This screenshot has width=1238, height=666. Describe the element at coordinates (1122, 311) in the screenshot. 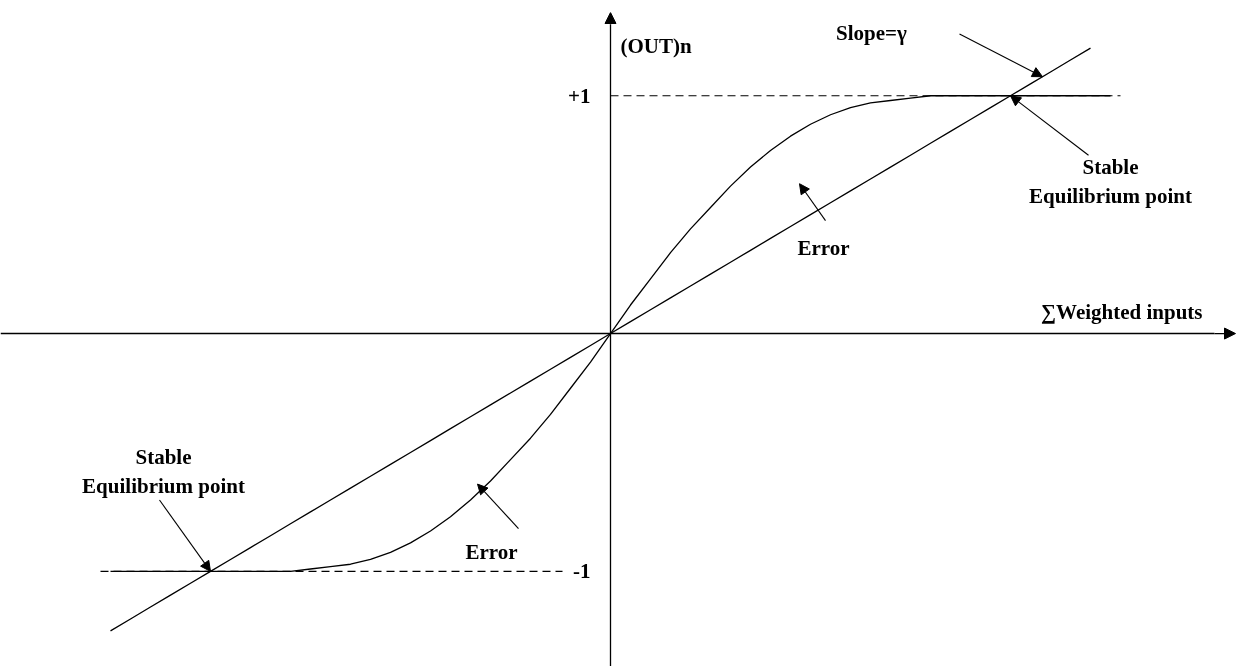

I see `x-axis-title: ∑Weighted inputs` at that location.